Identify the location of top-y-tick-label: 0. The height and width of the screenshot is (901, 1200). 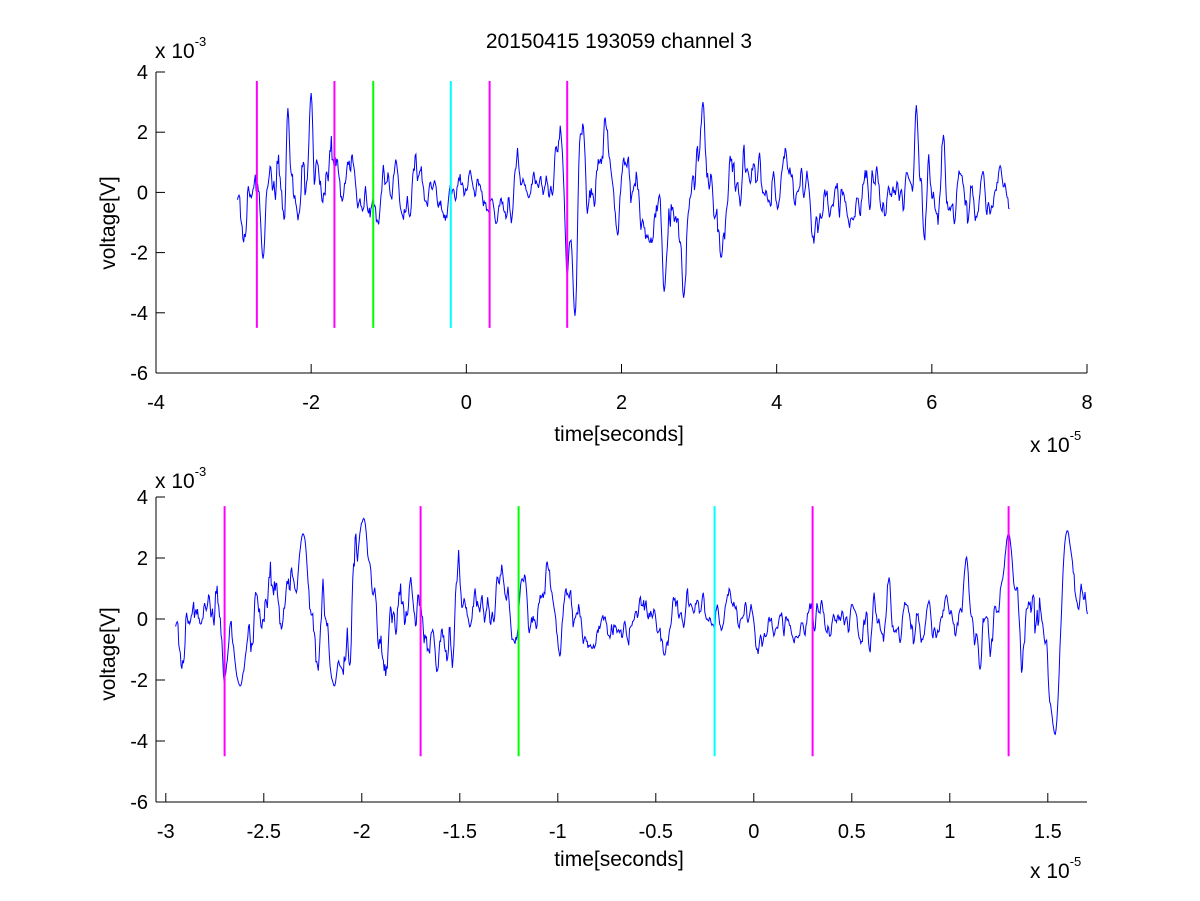
(142, 193).